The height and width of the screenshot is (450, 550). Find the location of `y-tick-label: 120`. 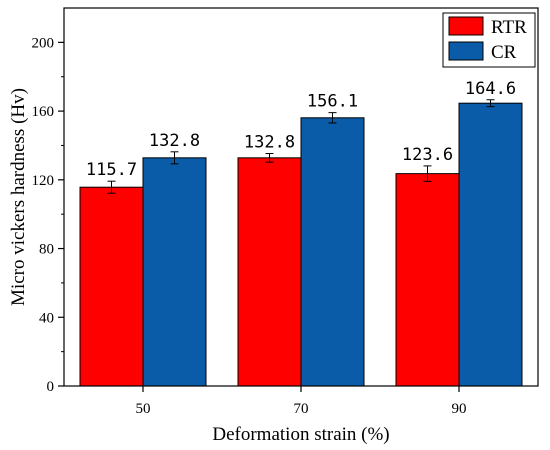

y-tick-label: 120 is located at coordinates (43, 181).